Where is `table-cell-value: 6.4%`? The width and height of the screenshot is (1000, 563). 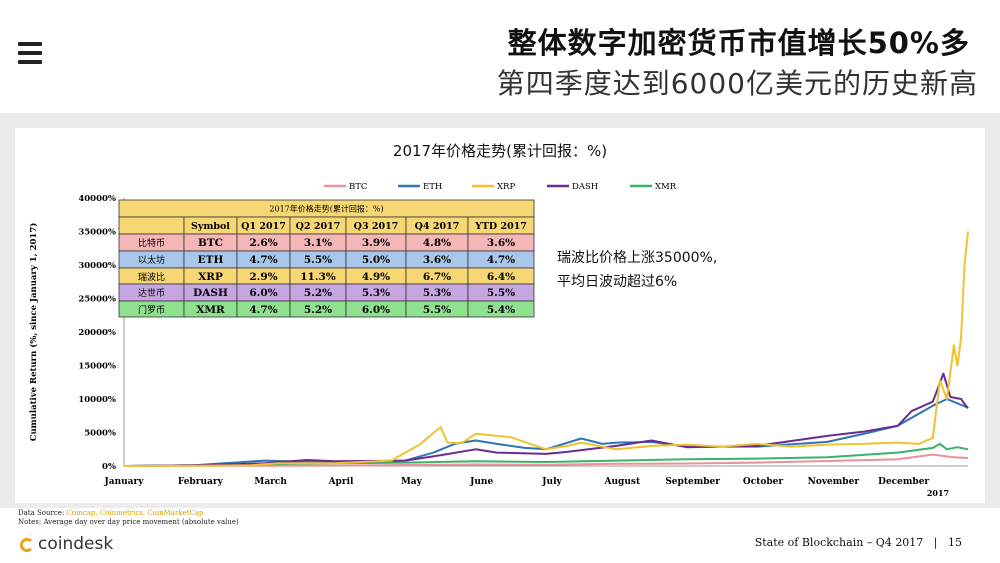
table-cell-value: 6.4% is located at coordinates (501, 277).